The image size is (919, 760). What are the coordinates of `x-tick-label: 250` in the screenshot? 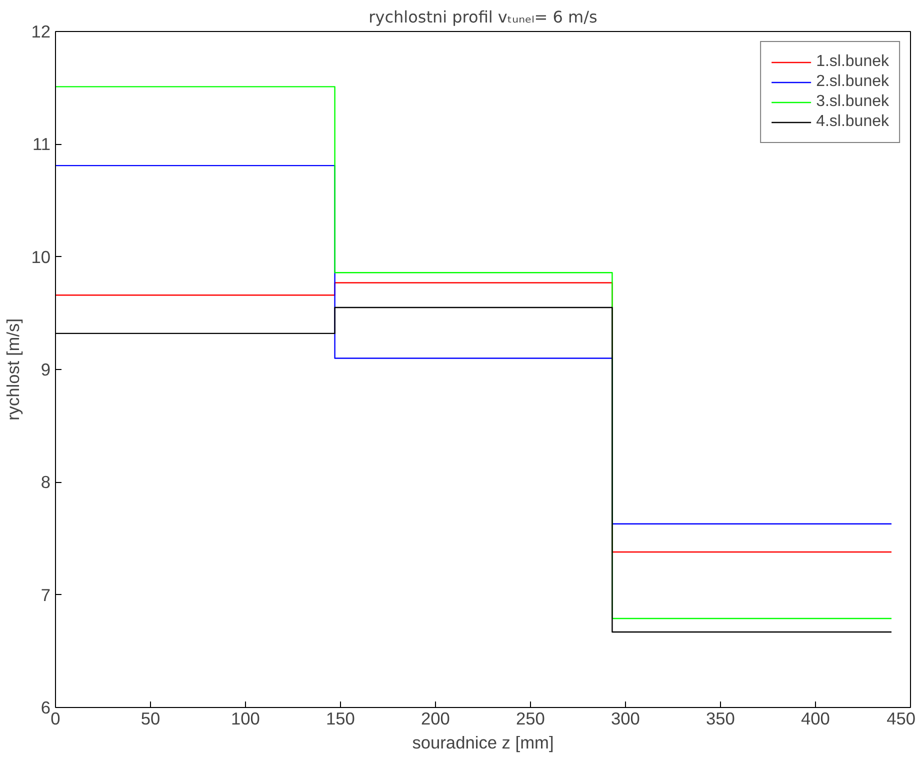 It's located at (530, 718).